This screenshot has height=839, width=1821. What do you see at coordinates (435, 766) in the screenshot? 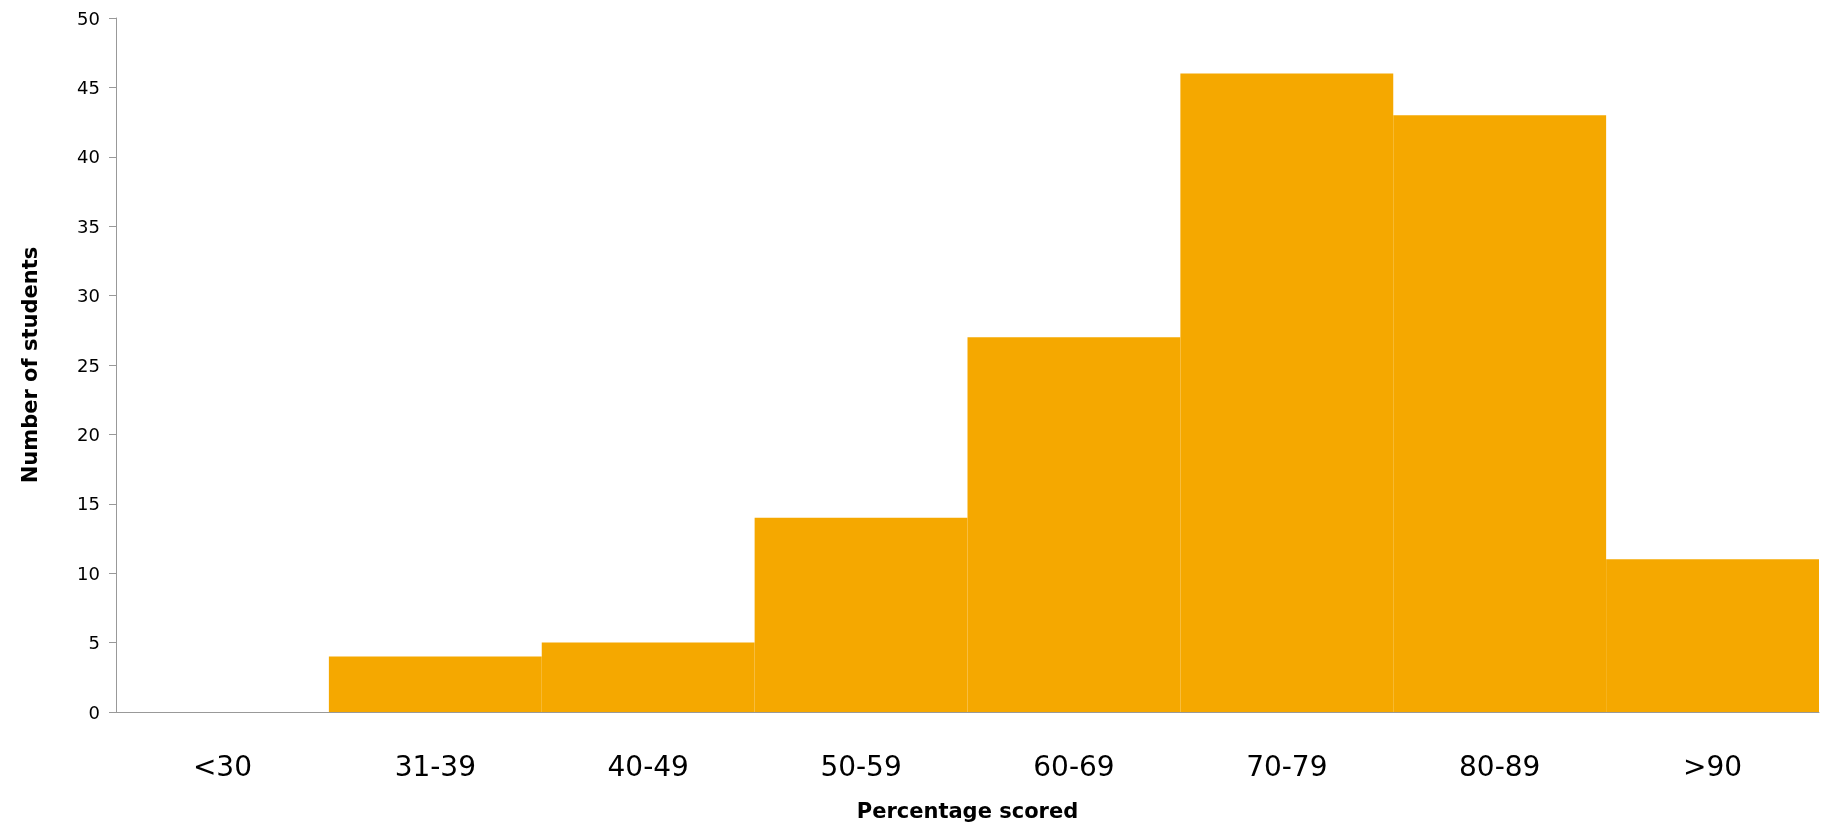
I see `x-tick-label: 31-39` at bounding box center [435, 766].